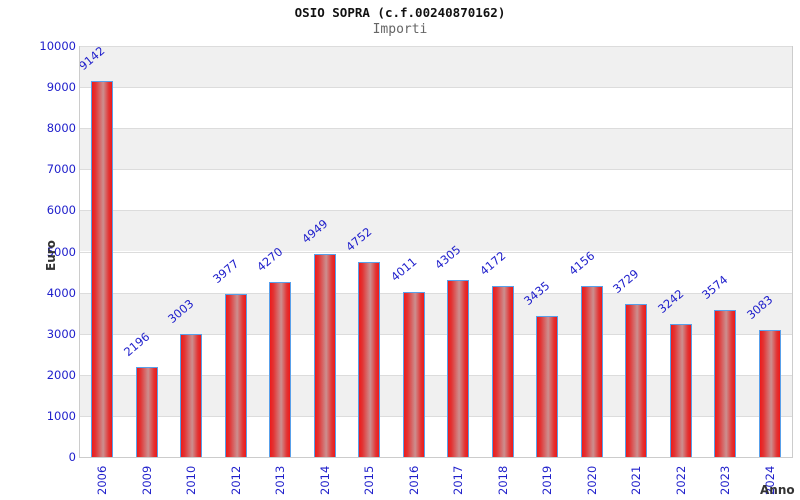 The width and height of the screenshot is (800, 500). I want to click on bar-2013, so click(280, 369).